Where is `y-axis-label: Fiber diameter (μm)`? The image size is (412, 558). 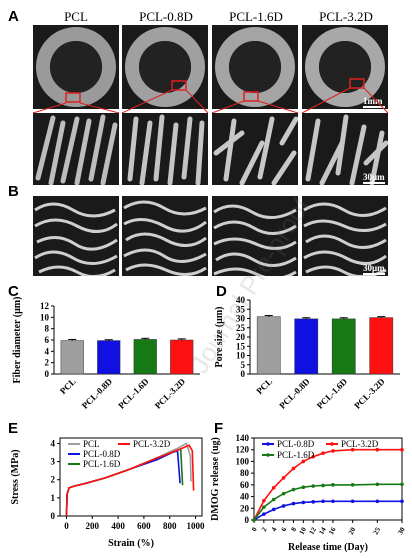
y-axis-label: Fiber diameter (μm) is located at coordinates (17, 340).